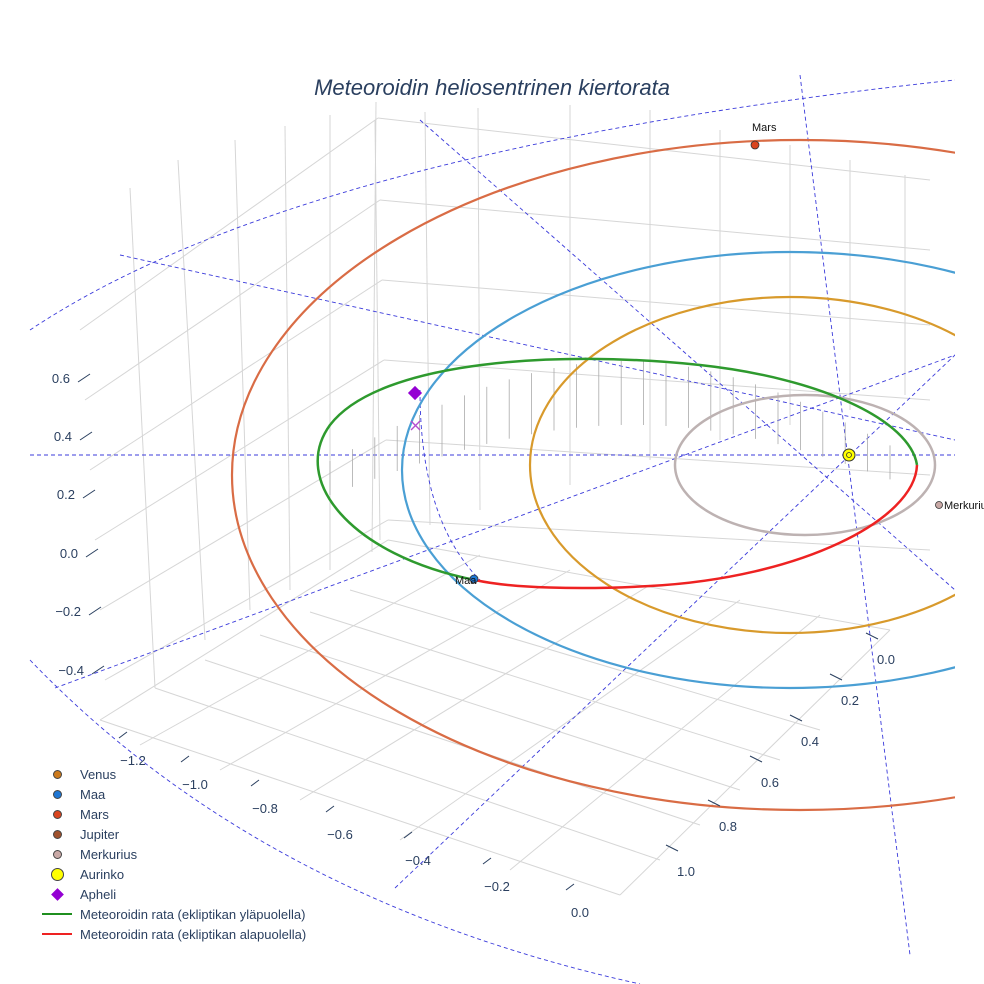  Describe the element at coordinates (69, 553) in the screenshot. I see `z-tick-label: 0.0` at that location.